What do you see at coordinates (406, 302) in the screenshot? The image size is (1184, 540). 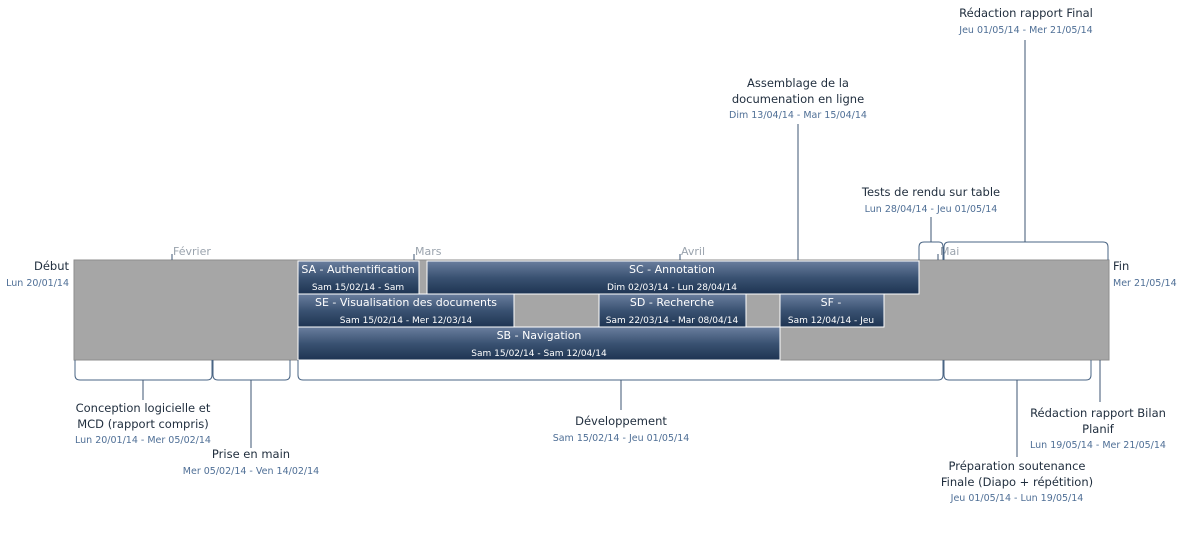 I see `task-title-se: SE - Visualisation des documents` at bounding box center [406, 302].